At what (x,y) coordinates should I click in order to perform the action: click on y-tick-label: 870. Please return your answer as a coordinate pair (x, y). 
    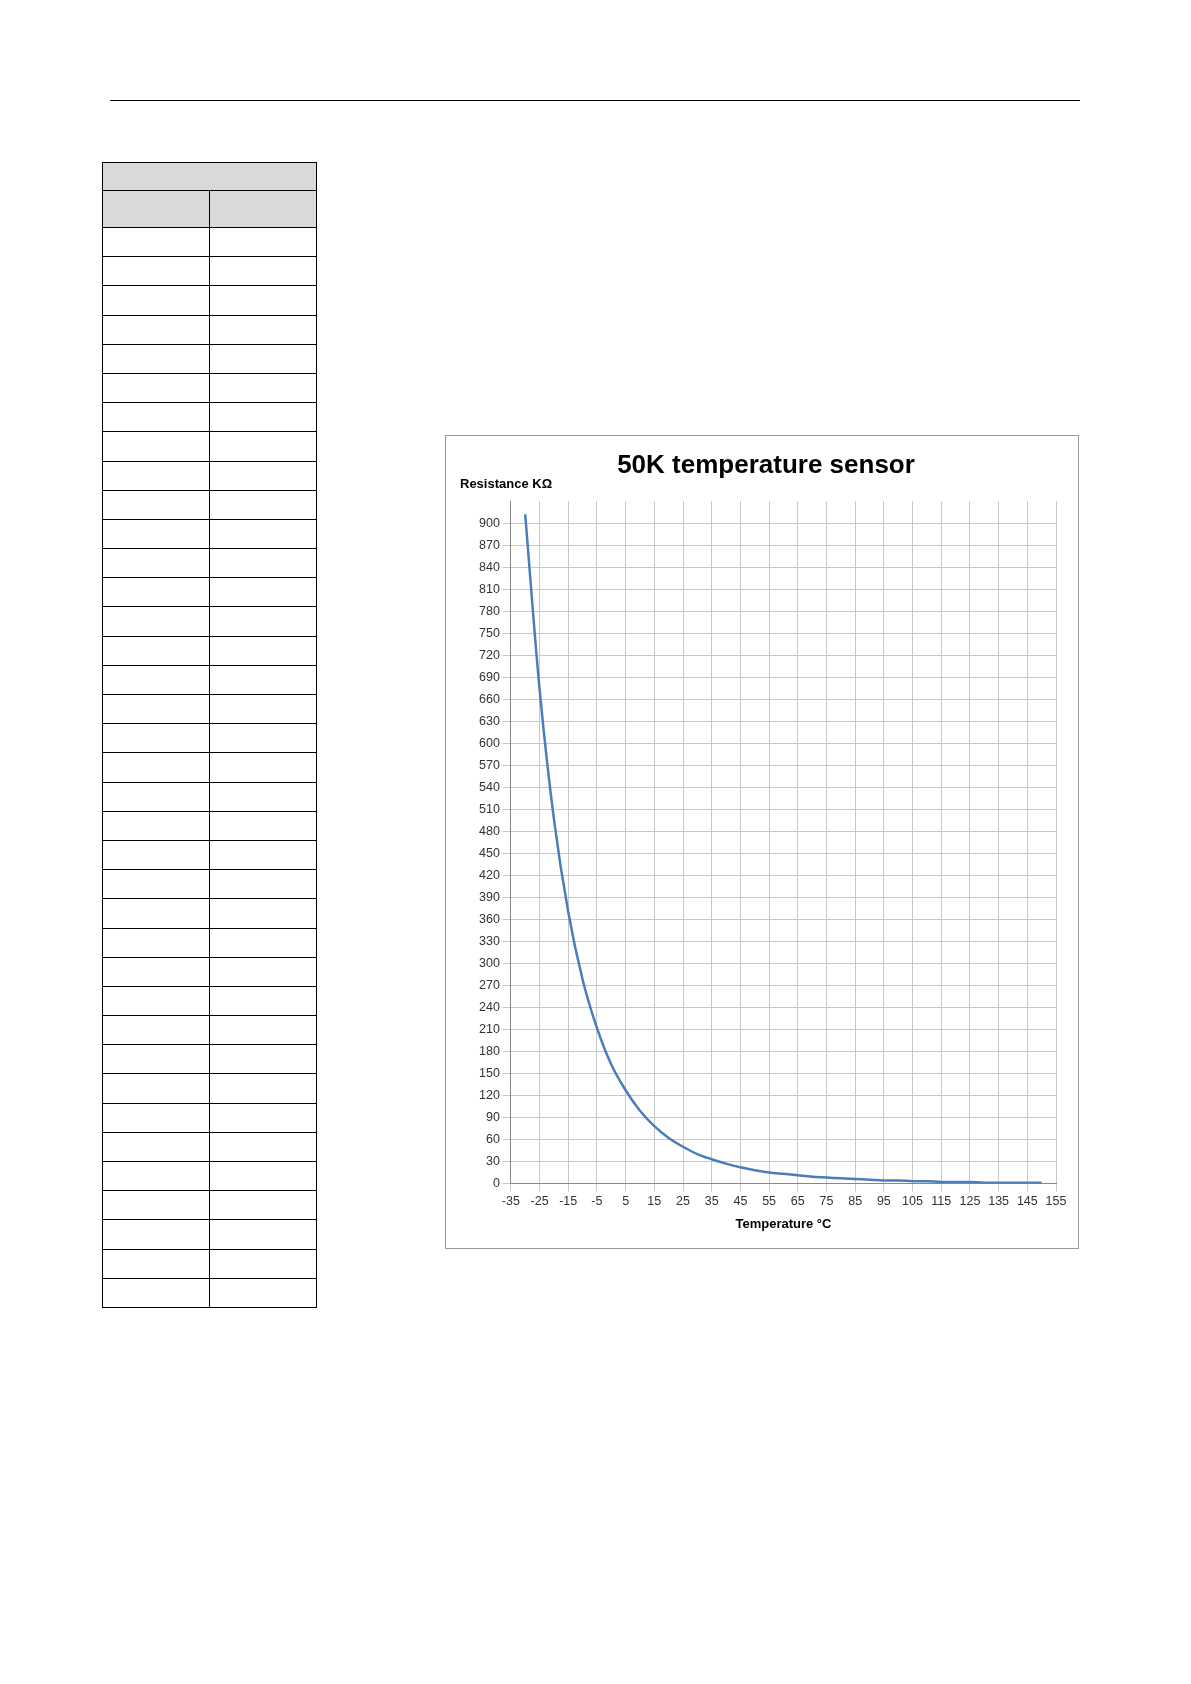
    Looking at the image, I should click on (489, 544).